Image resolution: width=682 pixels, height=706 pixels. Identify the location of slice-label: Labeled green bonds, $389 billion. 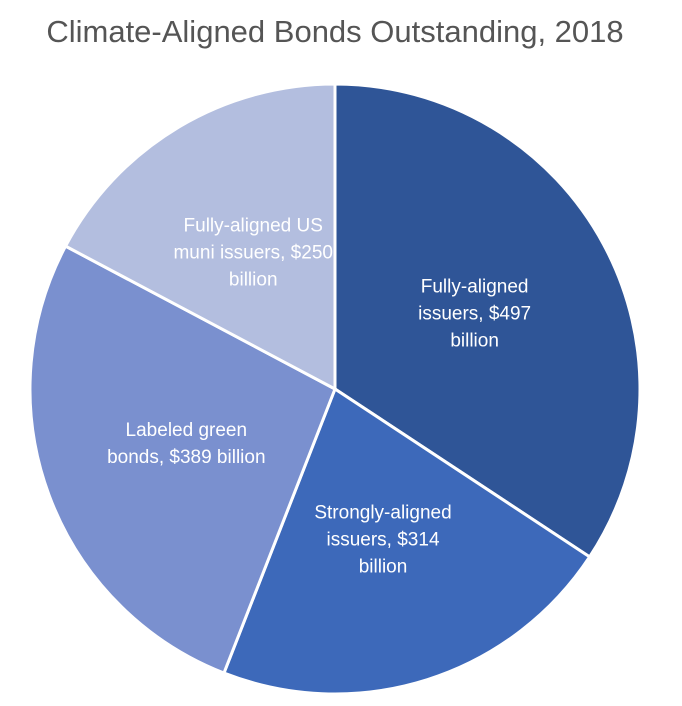
(186, 444).